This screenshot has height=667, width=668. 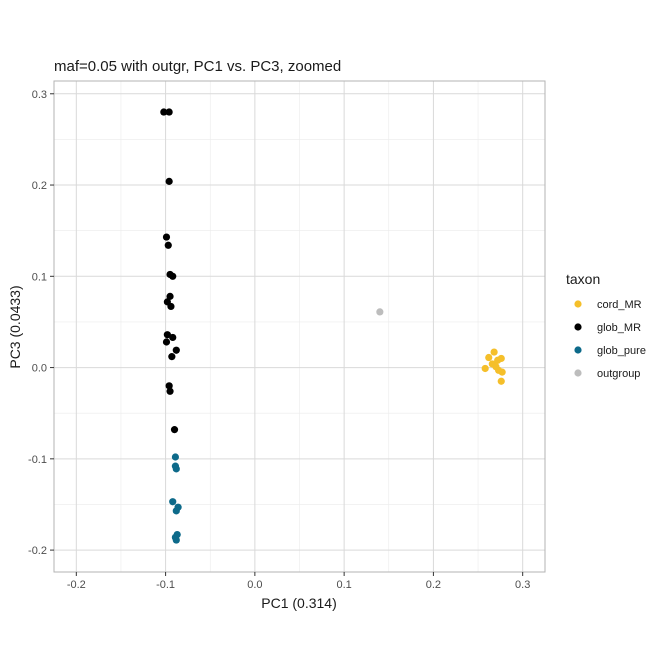 I want to click on x-axis-label: PC1 (0.314), so click(x=298, y=603).